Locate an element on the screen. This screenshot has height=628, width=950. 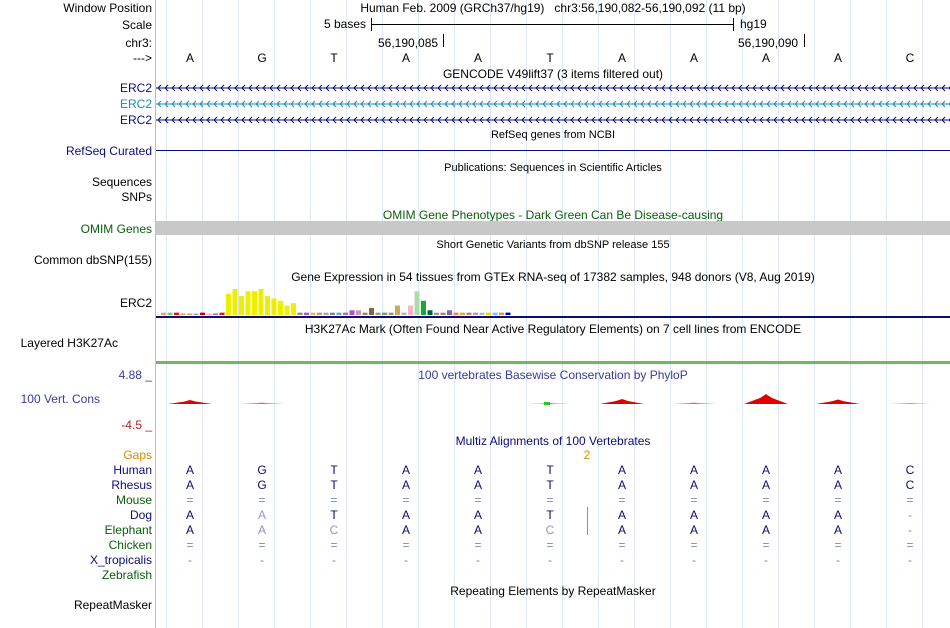
h3k27ac-label: Layered H3K27Ac is located at coordinates (69, 343).